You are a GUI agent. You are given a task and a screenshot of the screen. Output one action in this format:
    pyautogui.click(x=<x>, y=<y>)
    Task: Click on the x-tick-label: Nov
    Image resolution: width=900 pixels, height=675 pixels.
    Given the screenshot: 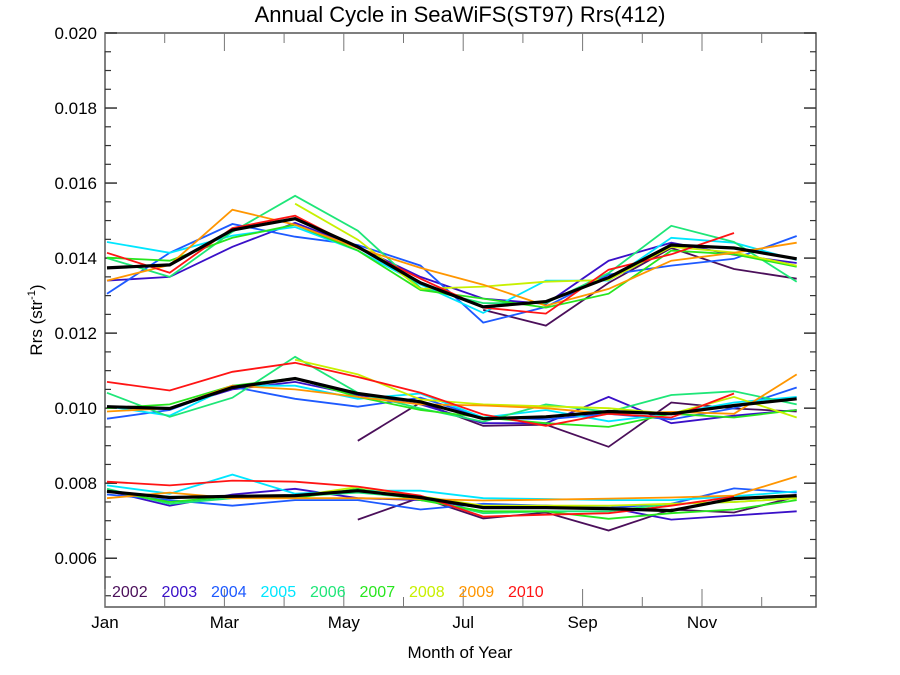 What is the action you would take?
    pyautogui.click(x=702, y=622)
    